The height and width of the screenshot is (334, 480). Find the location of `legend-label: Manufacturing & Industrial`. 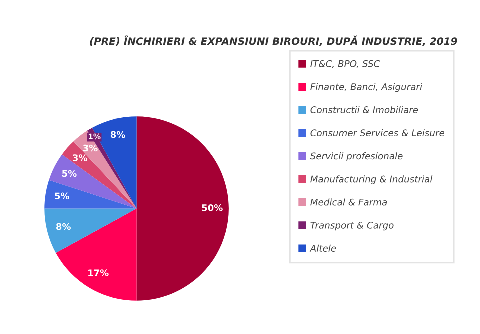

legend-label: Manufacturing & Industrial is located at coordinates (371, 180).